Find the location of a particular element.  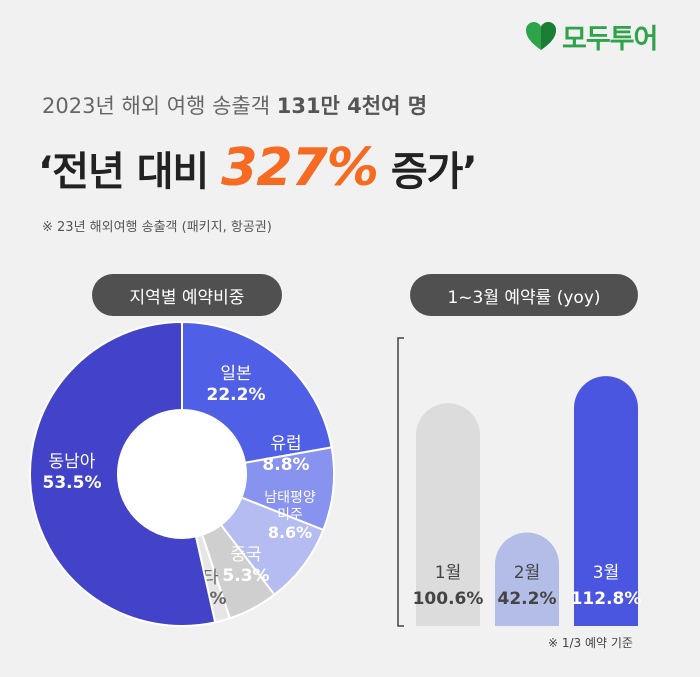

bar-category-0: 1월 is located at coordinates (448, 573).